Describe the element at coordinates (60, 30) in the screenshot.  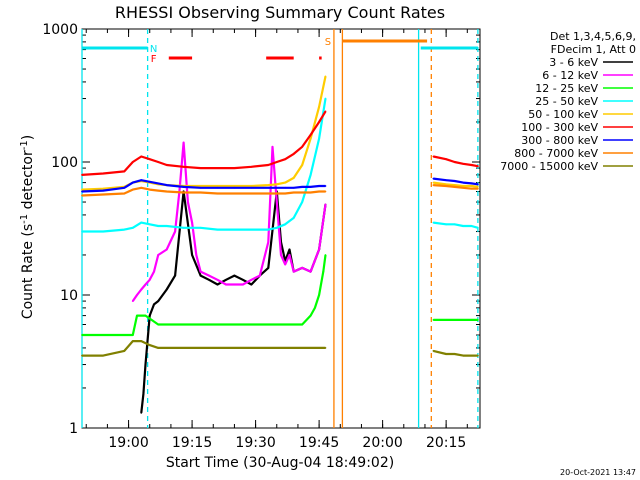
I see `y-tick-label: 1000` at that location.